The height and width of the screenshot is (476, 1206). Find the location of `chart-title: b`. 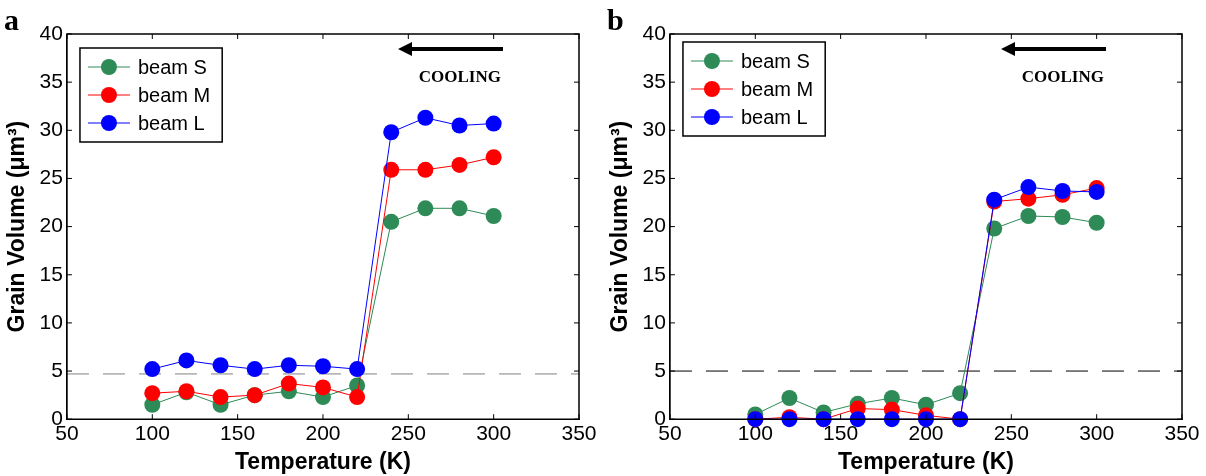

chart-title: b is located at coordinates (615, 19).